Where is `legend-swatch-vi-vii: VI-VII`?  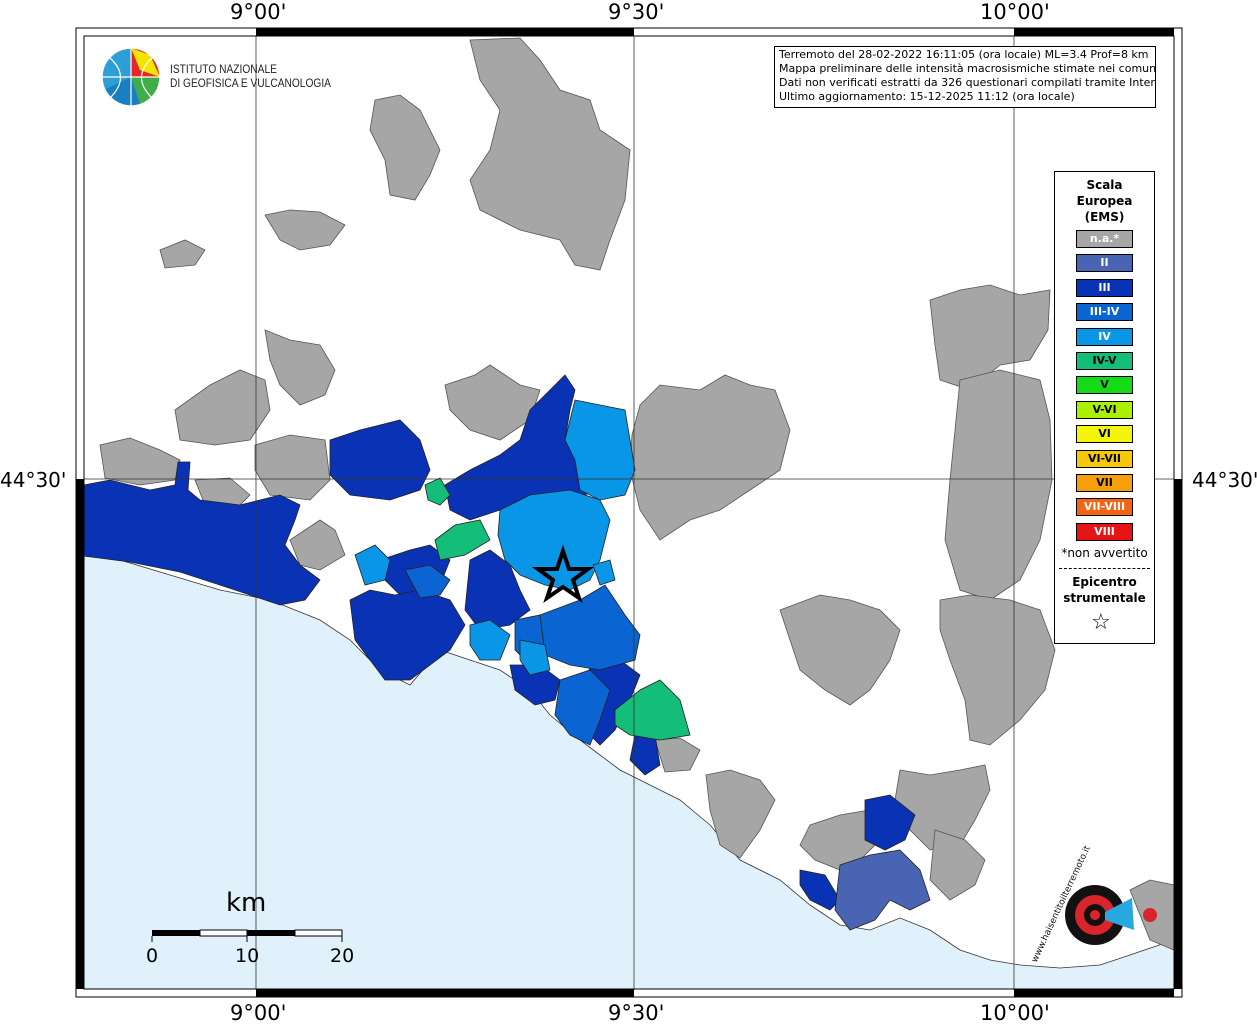
legend-swatch-vi-vii: VI-VII is located at coordinates (1104, 458).